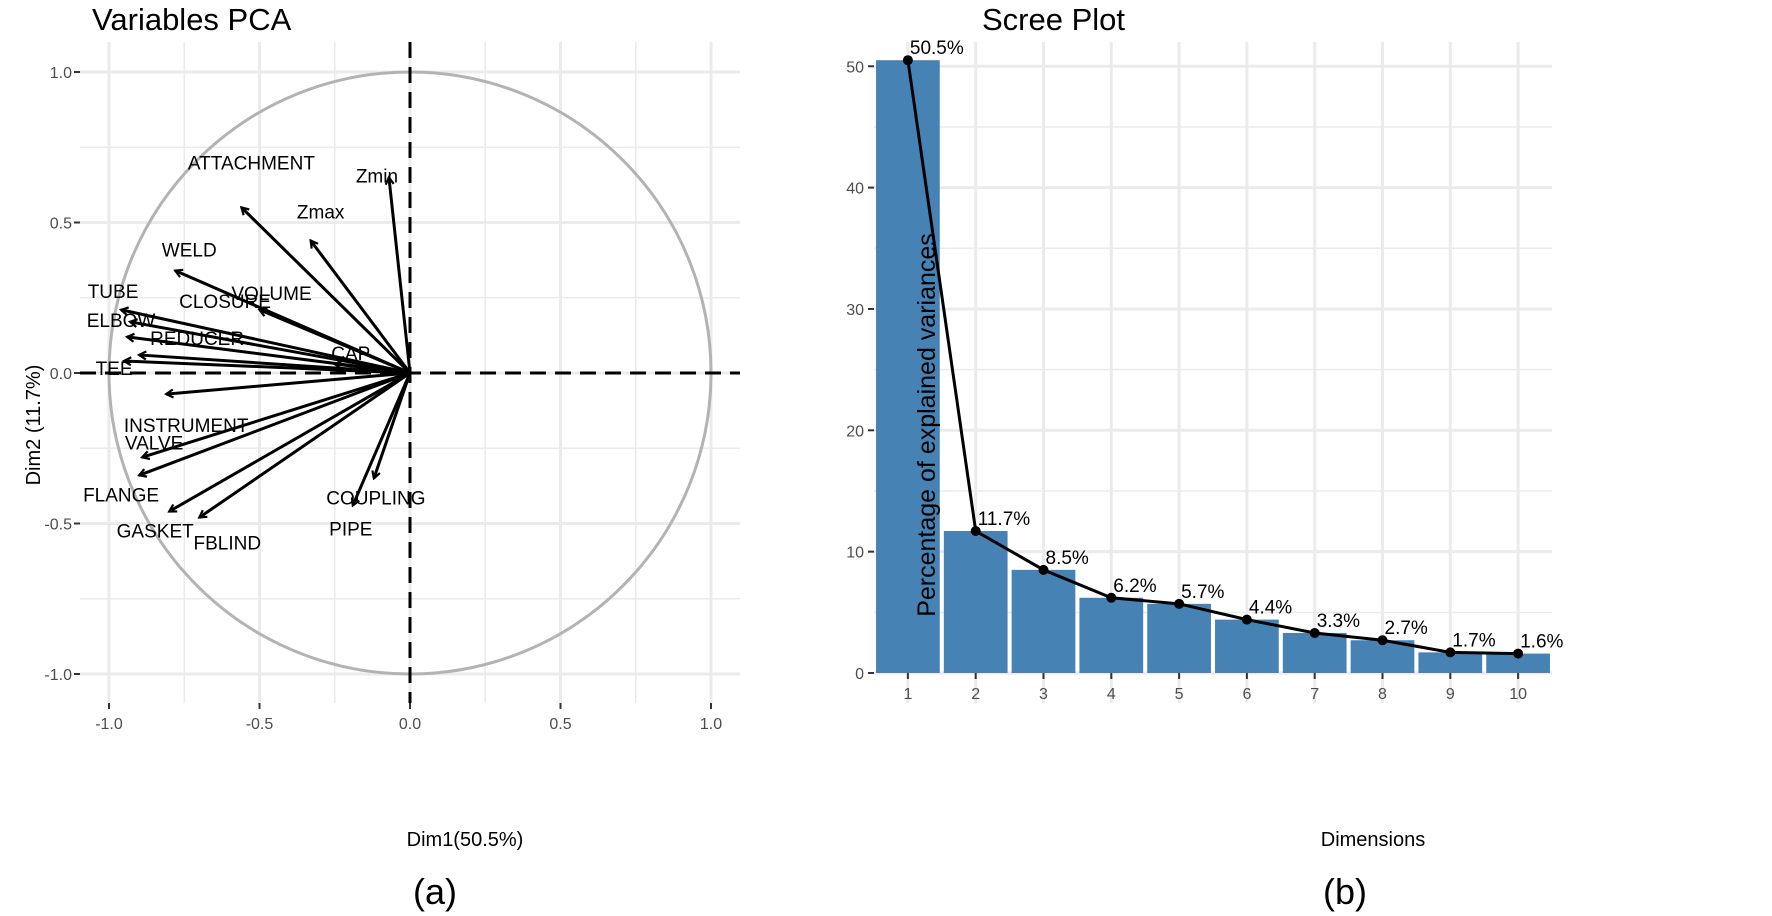 Image resolution: width=1772 pixels, height=916 pixels. Describe the element at coordinates (1004, 519) in the screenshot. I see `scree-data-label: 11.7%` at that location.